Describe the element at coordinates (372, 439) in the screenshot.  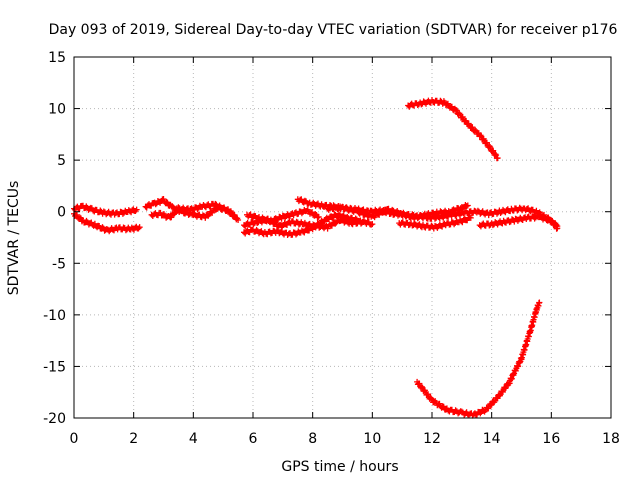
I see `x-tick-label: 10` at that location.